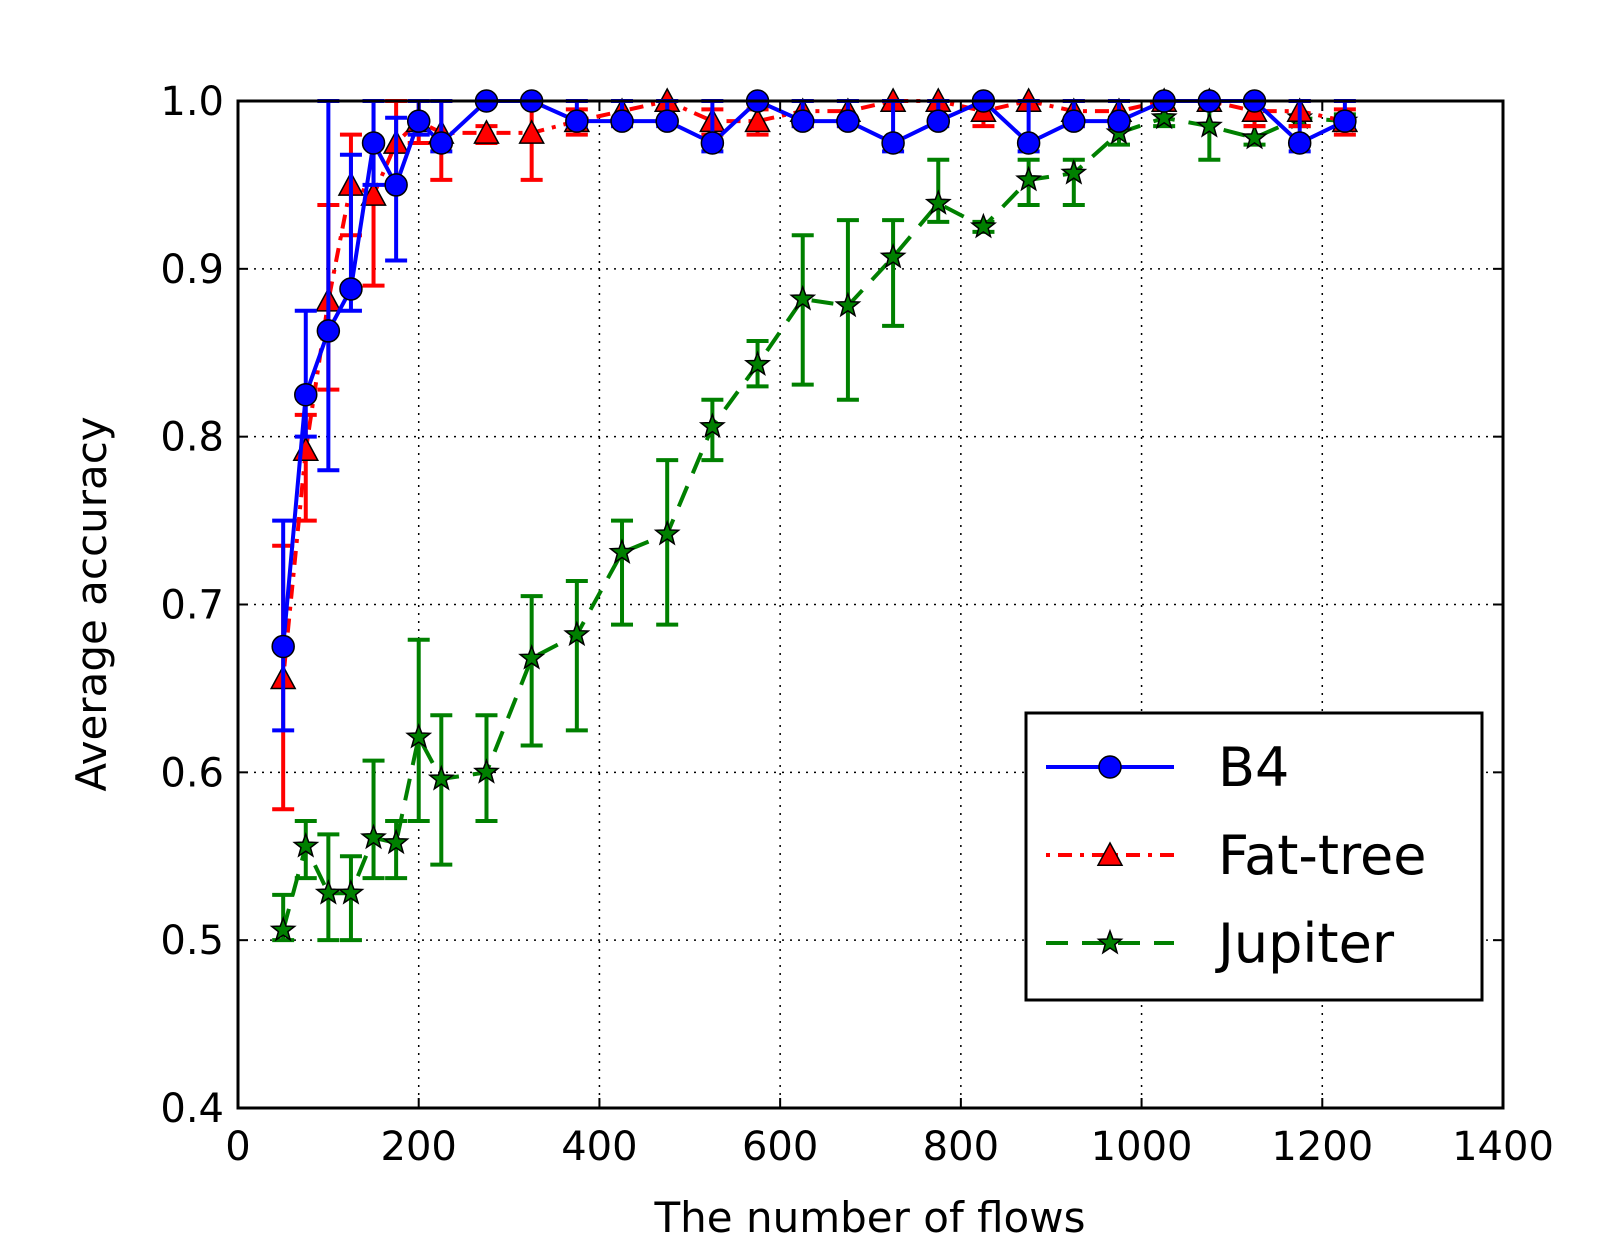 This screenshot has width=1624, height=1254. Describe the element at coordinates (1253, 767) in the screenshot. I see `legend-label: B4` at that location.